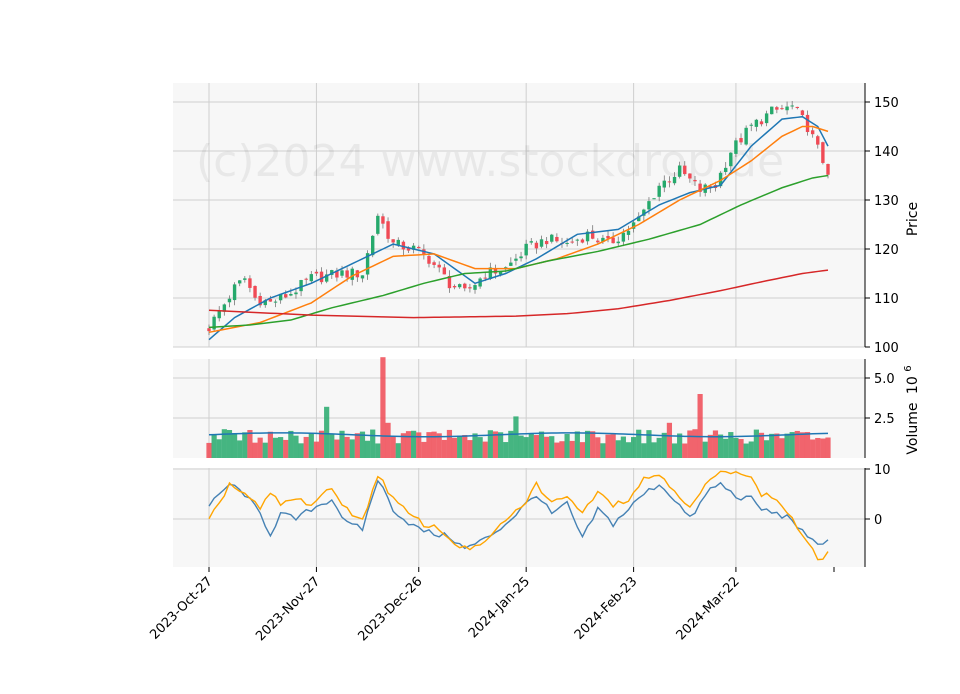  What do you see at coordinates (518, 407) in the screenshot?
I see `volume-bars` at bounding box center [518, 407].